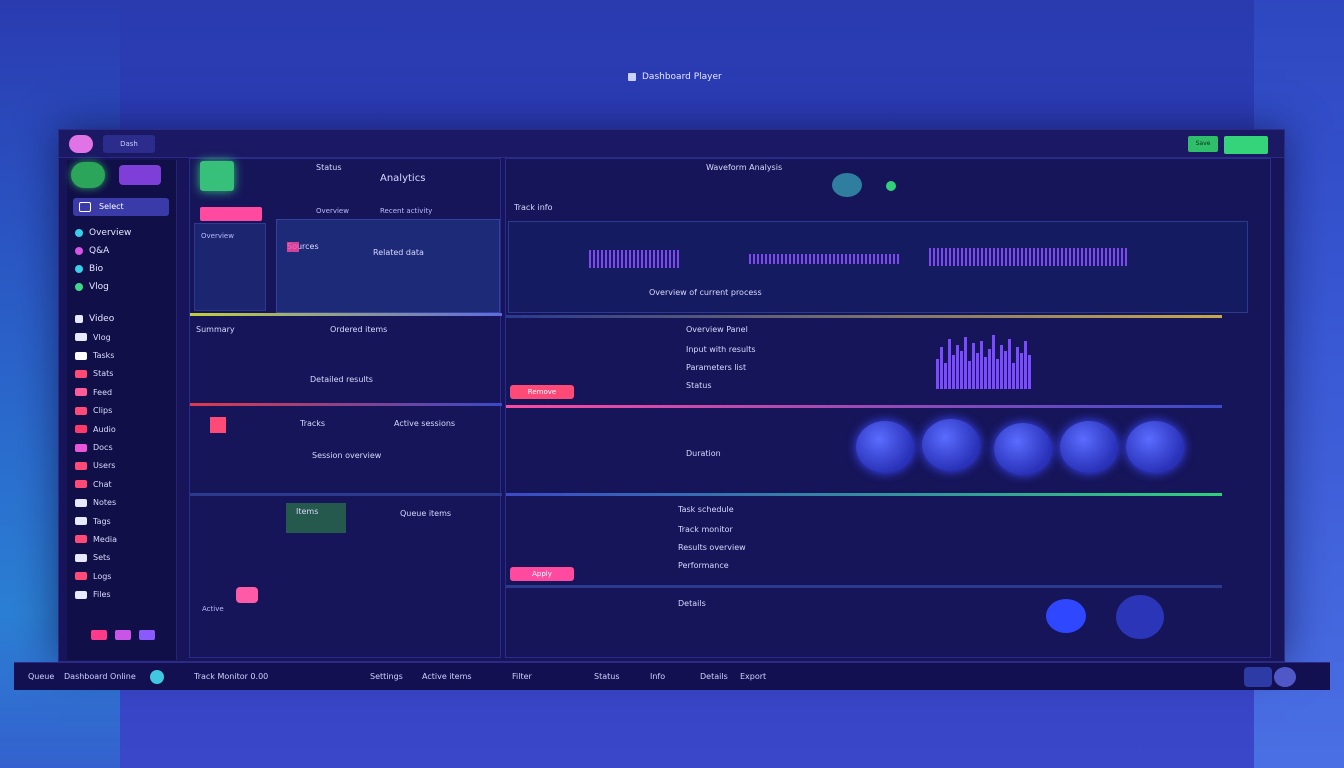 The image size is (1344, 768). Describe the element at coordinates (426, 513) in the screenshot. I see `queue-label: Queue items` at that location.